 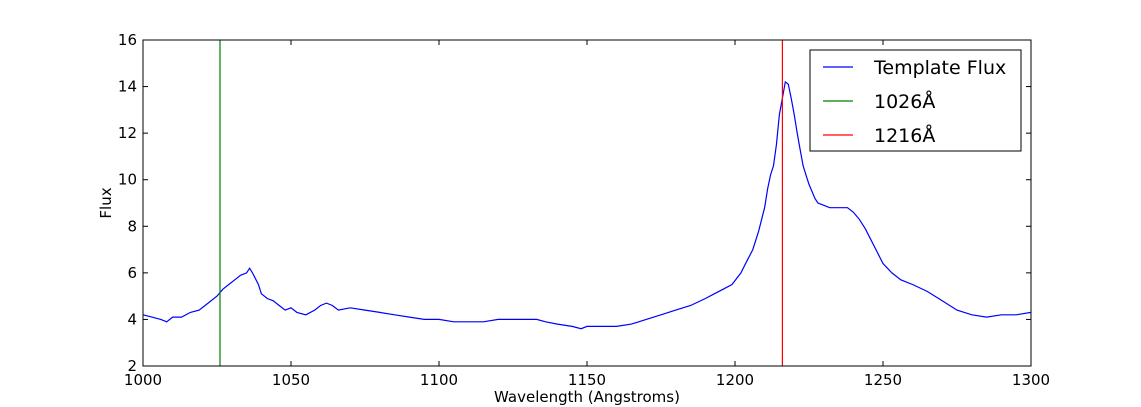 I want to click on legend: Template Flux 1026Å 1216Å, so click(x=915, y=100).